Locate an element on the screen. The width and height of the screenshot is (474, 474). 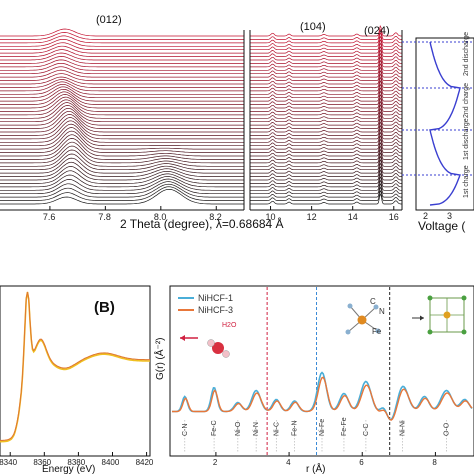
waterfall-middle-tick-label: 10 is located at coordinates (271, 217).